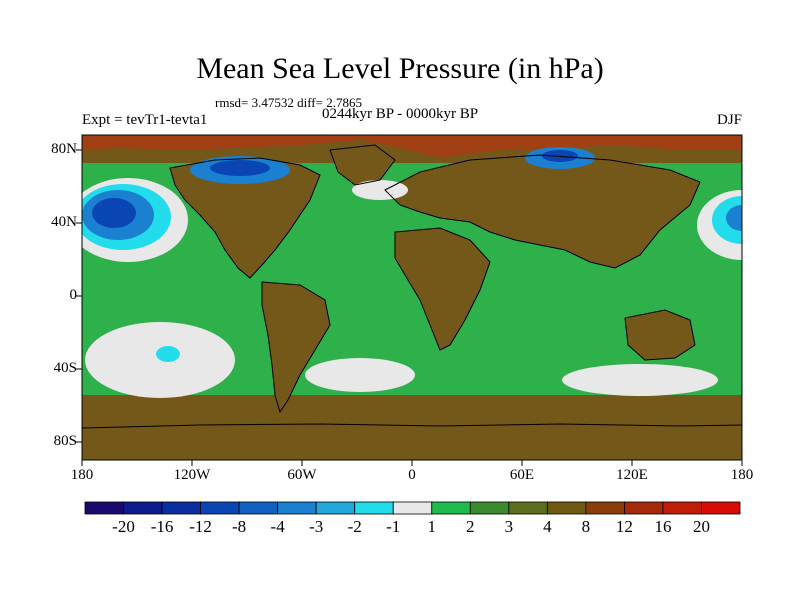 The width and height of the screenshot is (800, 600). I want to click on canada-low-deep, so click(240, 168).